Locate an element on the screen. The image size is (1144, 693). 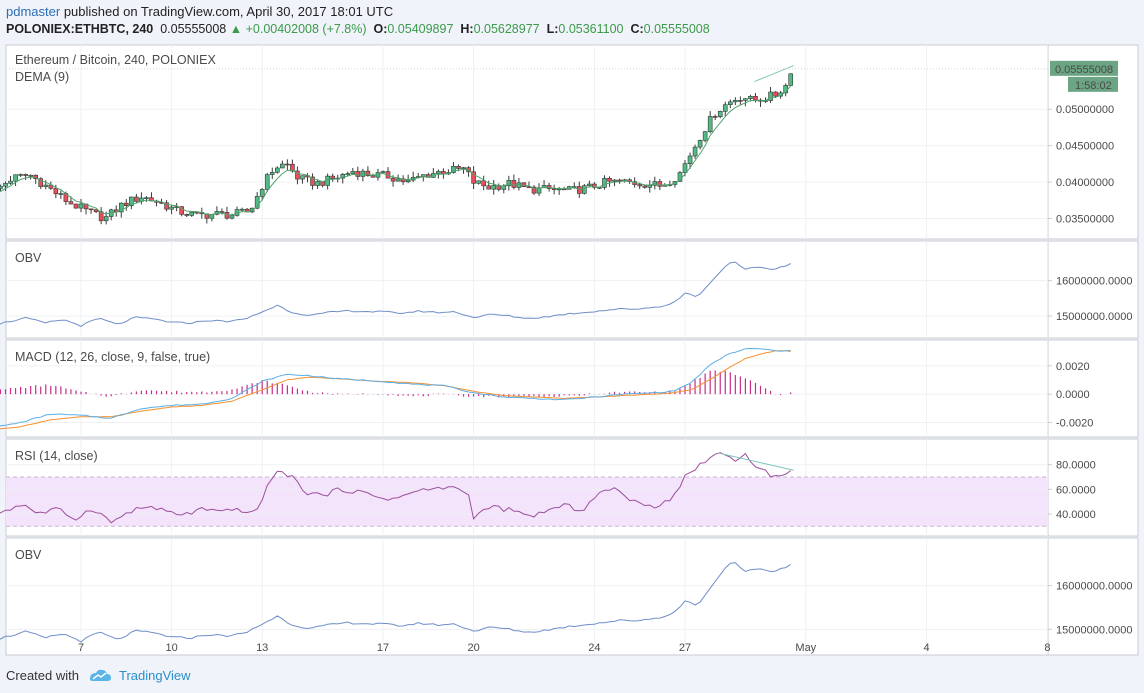
pane-3-frame is located at coordinates (572, 388).